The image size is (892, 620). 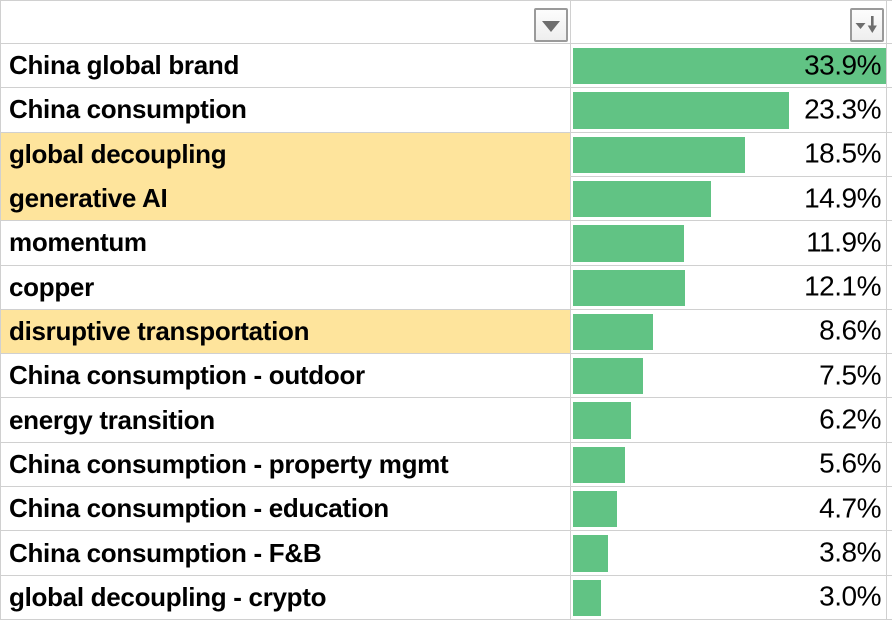 What do you see at coordinates (168, 596) in the screenshot?
I see `category-label: global decoupling - crypto` at bounding box center [168, 596].